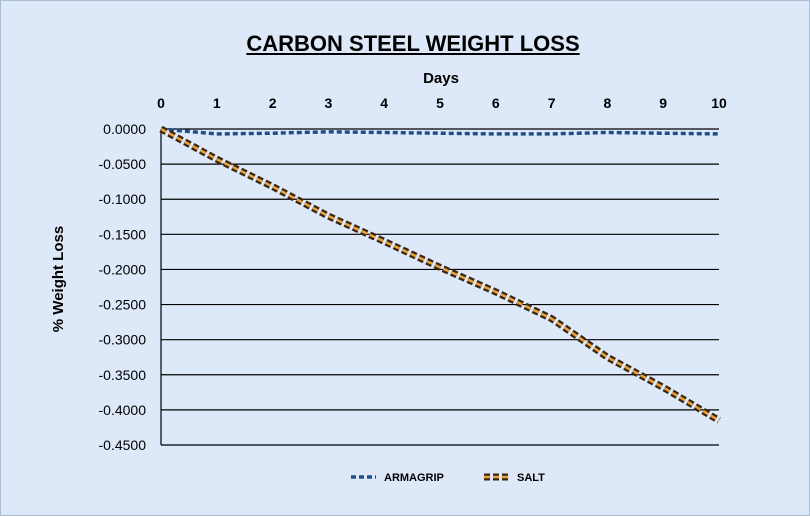  I want to click on y-tick-label: 0.0000, so click(124, 129).